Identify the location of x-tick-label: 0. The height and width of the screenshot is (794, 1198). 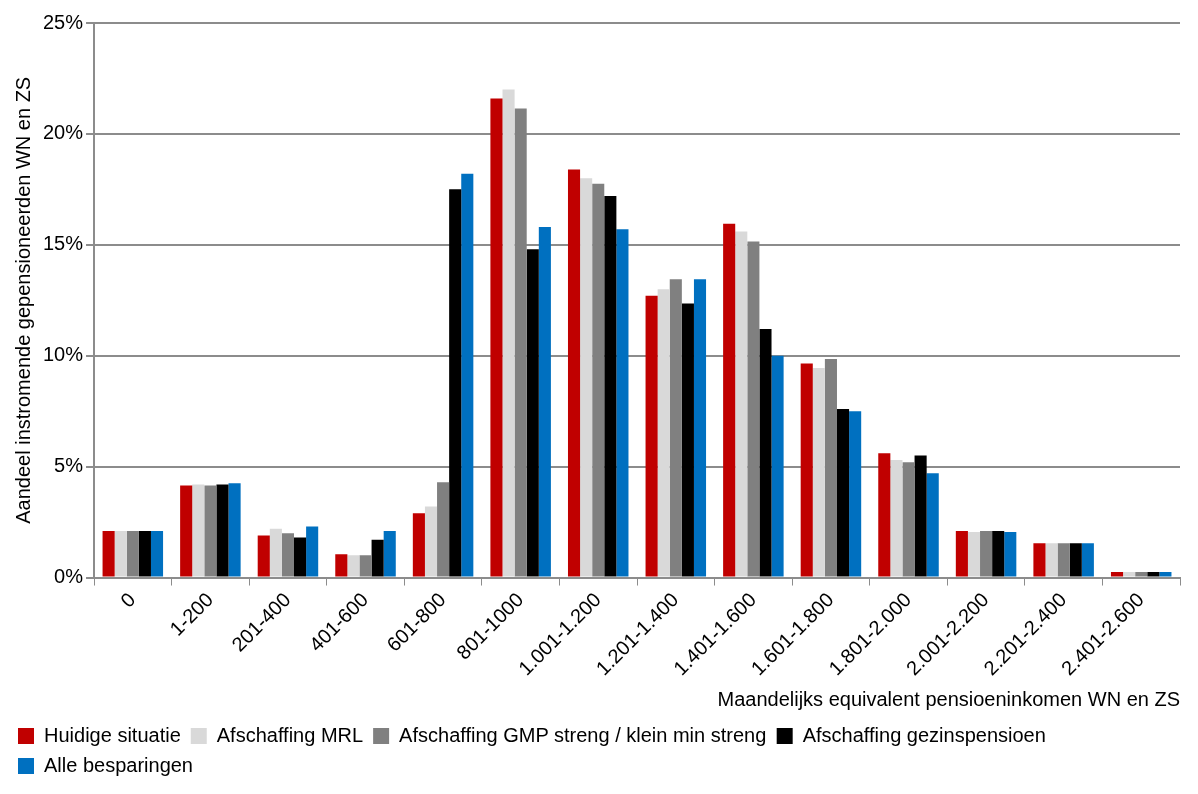
(128, 600).